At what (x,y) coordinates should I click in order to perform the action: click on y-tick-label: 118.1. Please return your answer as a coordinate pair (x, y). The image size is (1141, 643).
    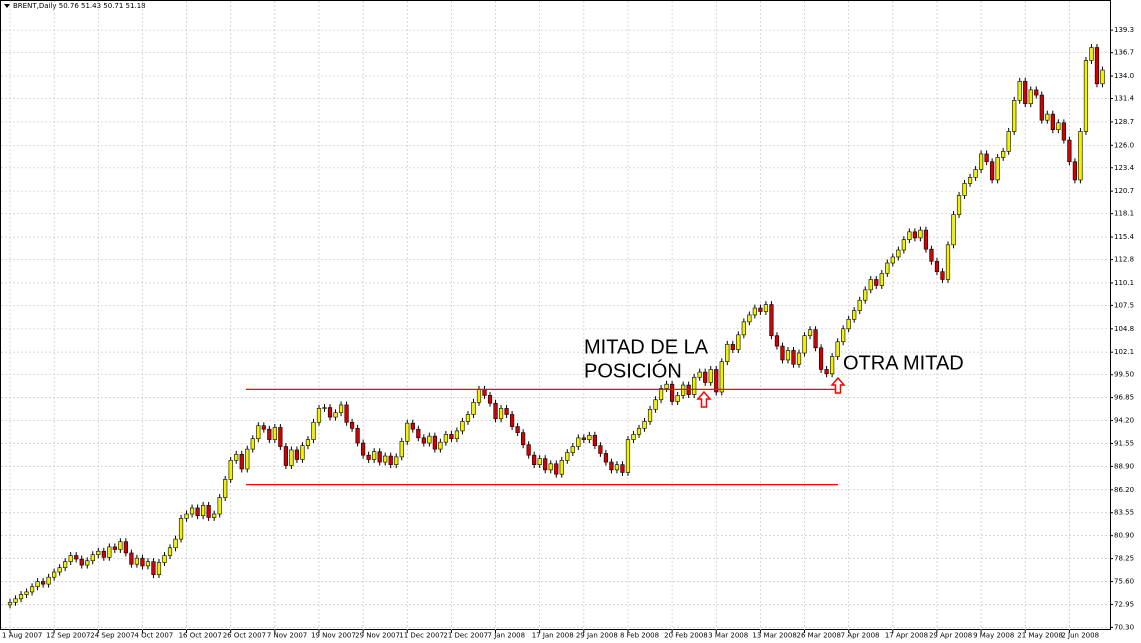
    Looking at the image, I should click on (1124, 214).